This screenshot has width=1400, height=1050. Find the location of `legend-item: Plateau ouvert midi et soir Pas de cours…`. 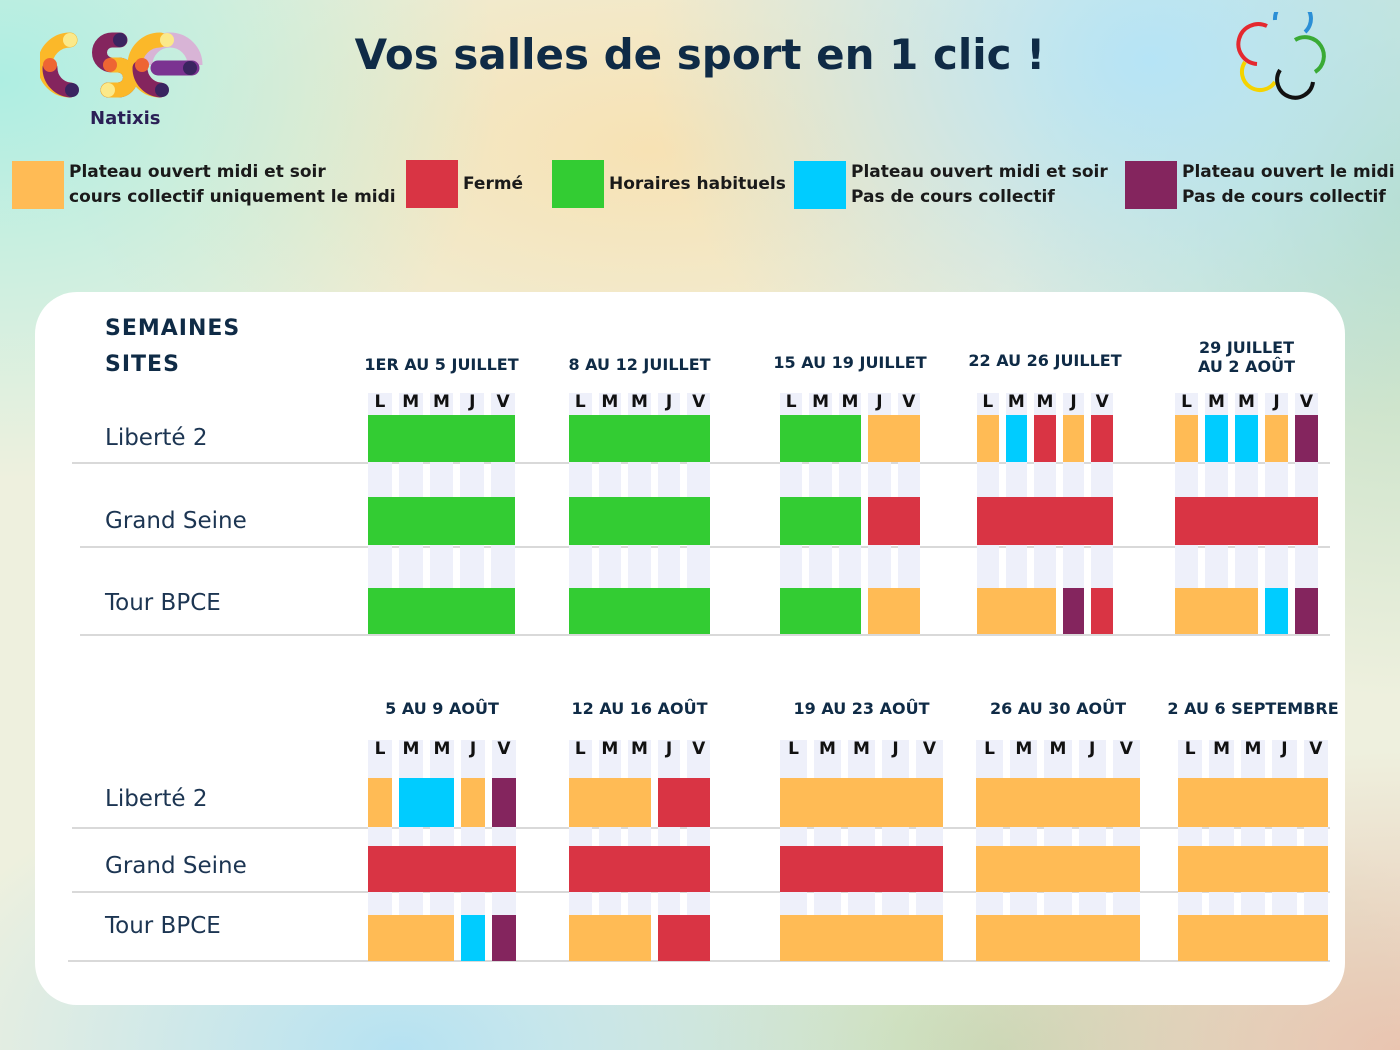

legend-item: Plateau ouvert midi et soir Pas de cours… is located at coordinates (951, 185).